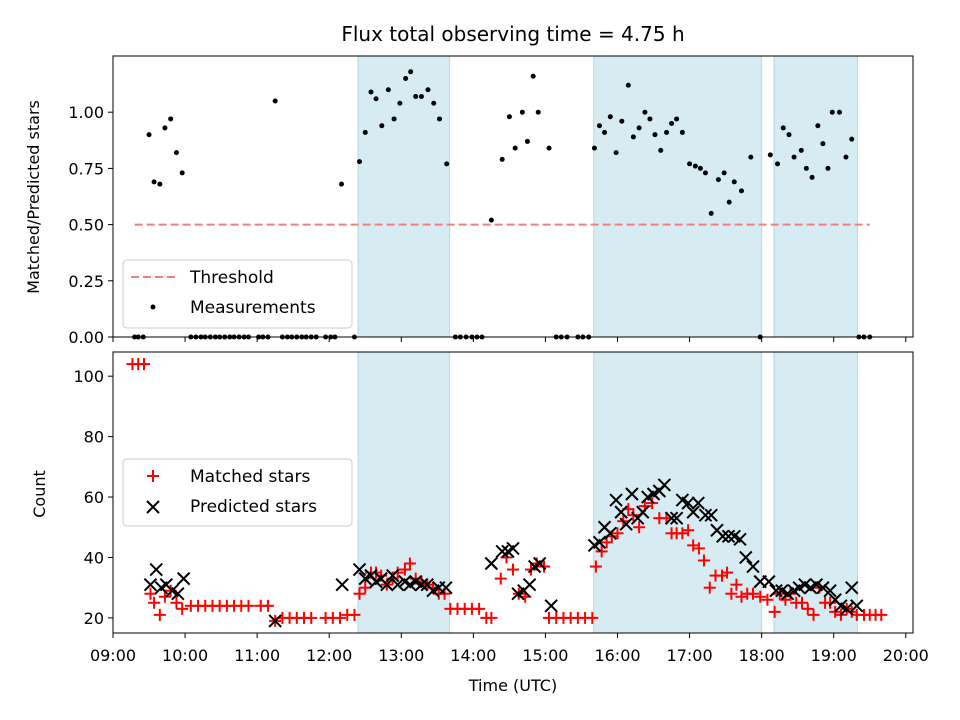  Describe the element at coordinates (86, 337) in the screenshot. I see `y-tick-label: 0.00` at that location.